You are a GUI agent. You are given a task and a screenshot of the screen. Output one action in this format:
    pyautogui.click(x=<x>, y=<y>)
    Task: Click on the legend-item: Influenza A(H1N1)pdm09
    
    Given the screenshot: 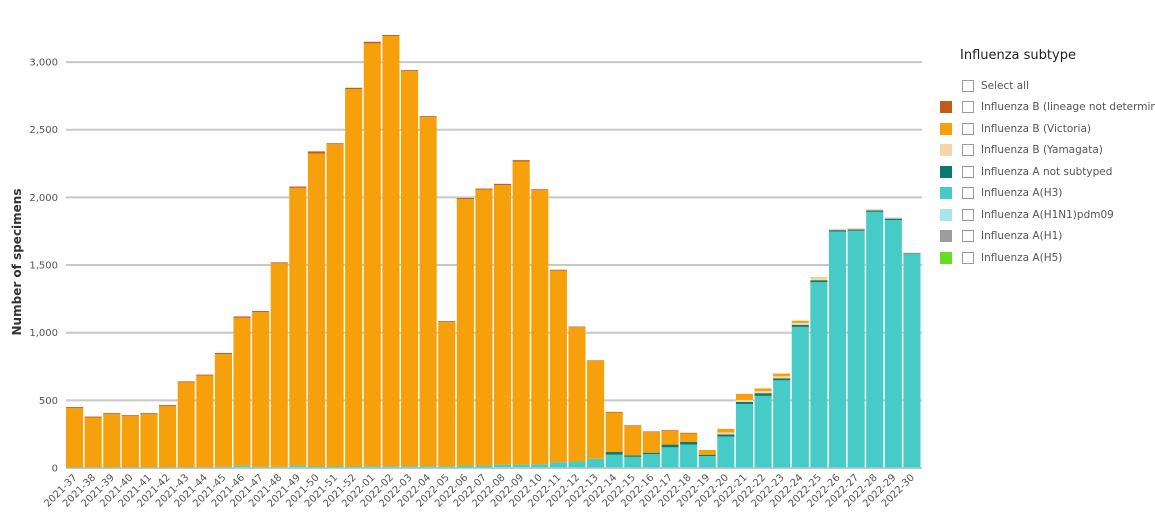 What is the action you would take?
    pyautogui.click(x=1045, y=215)
    